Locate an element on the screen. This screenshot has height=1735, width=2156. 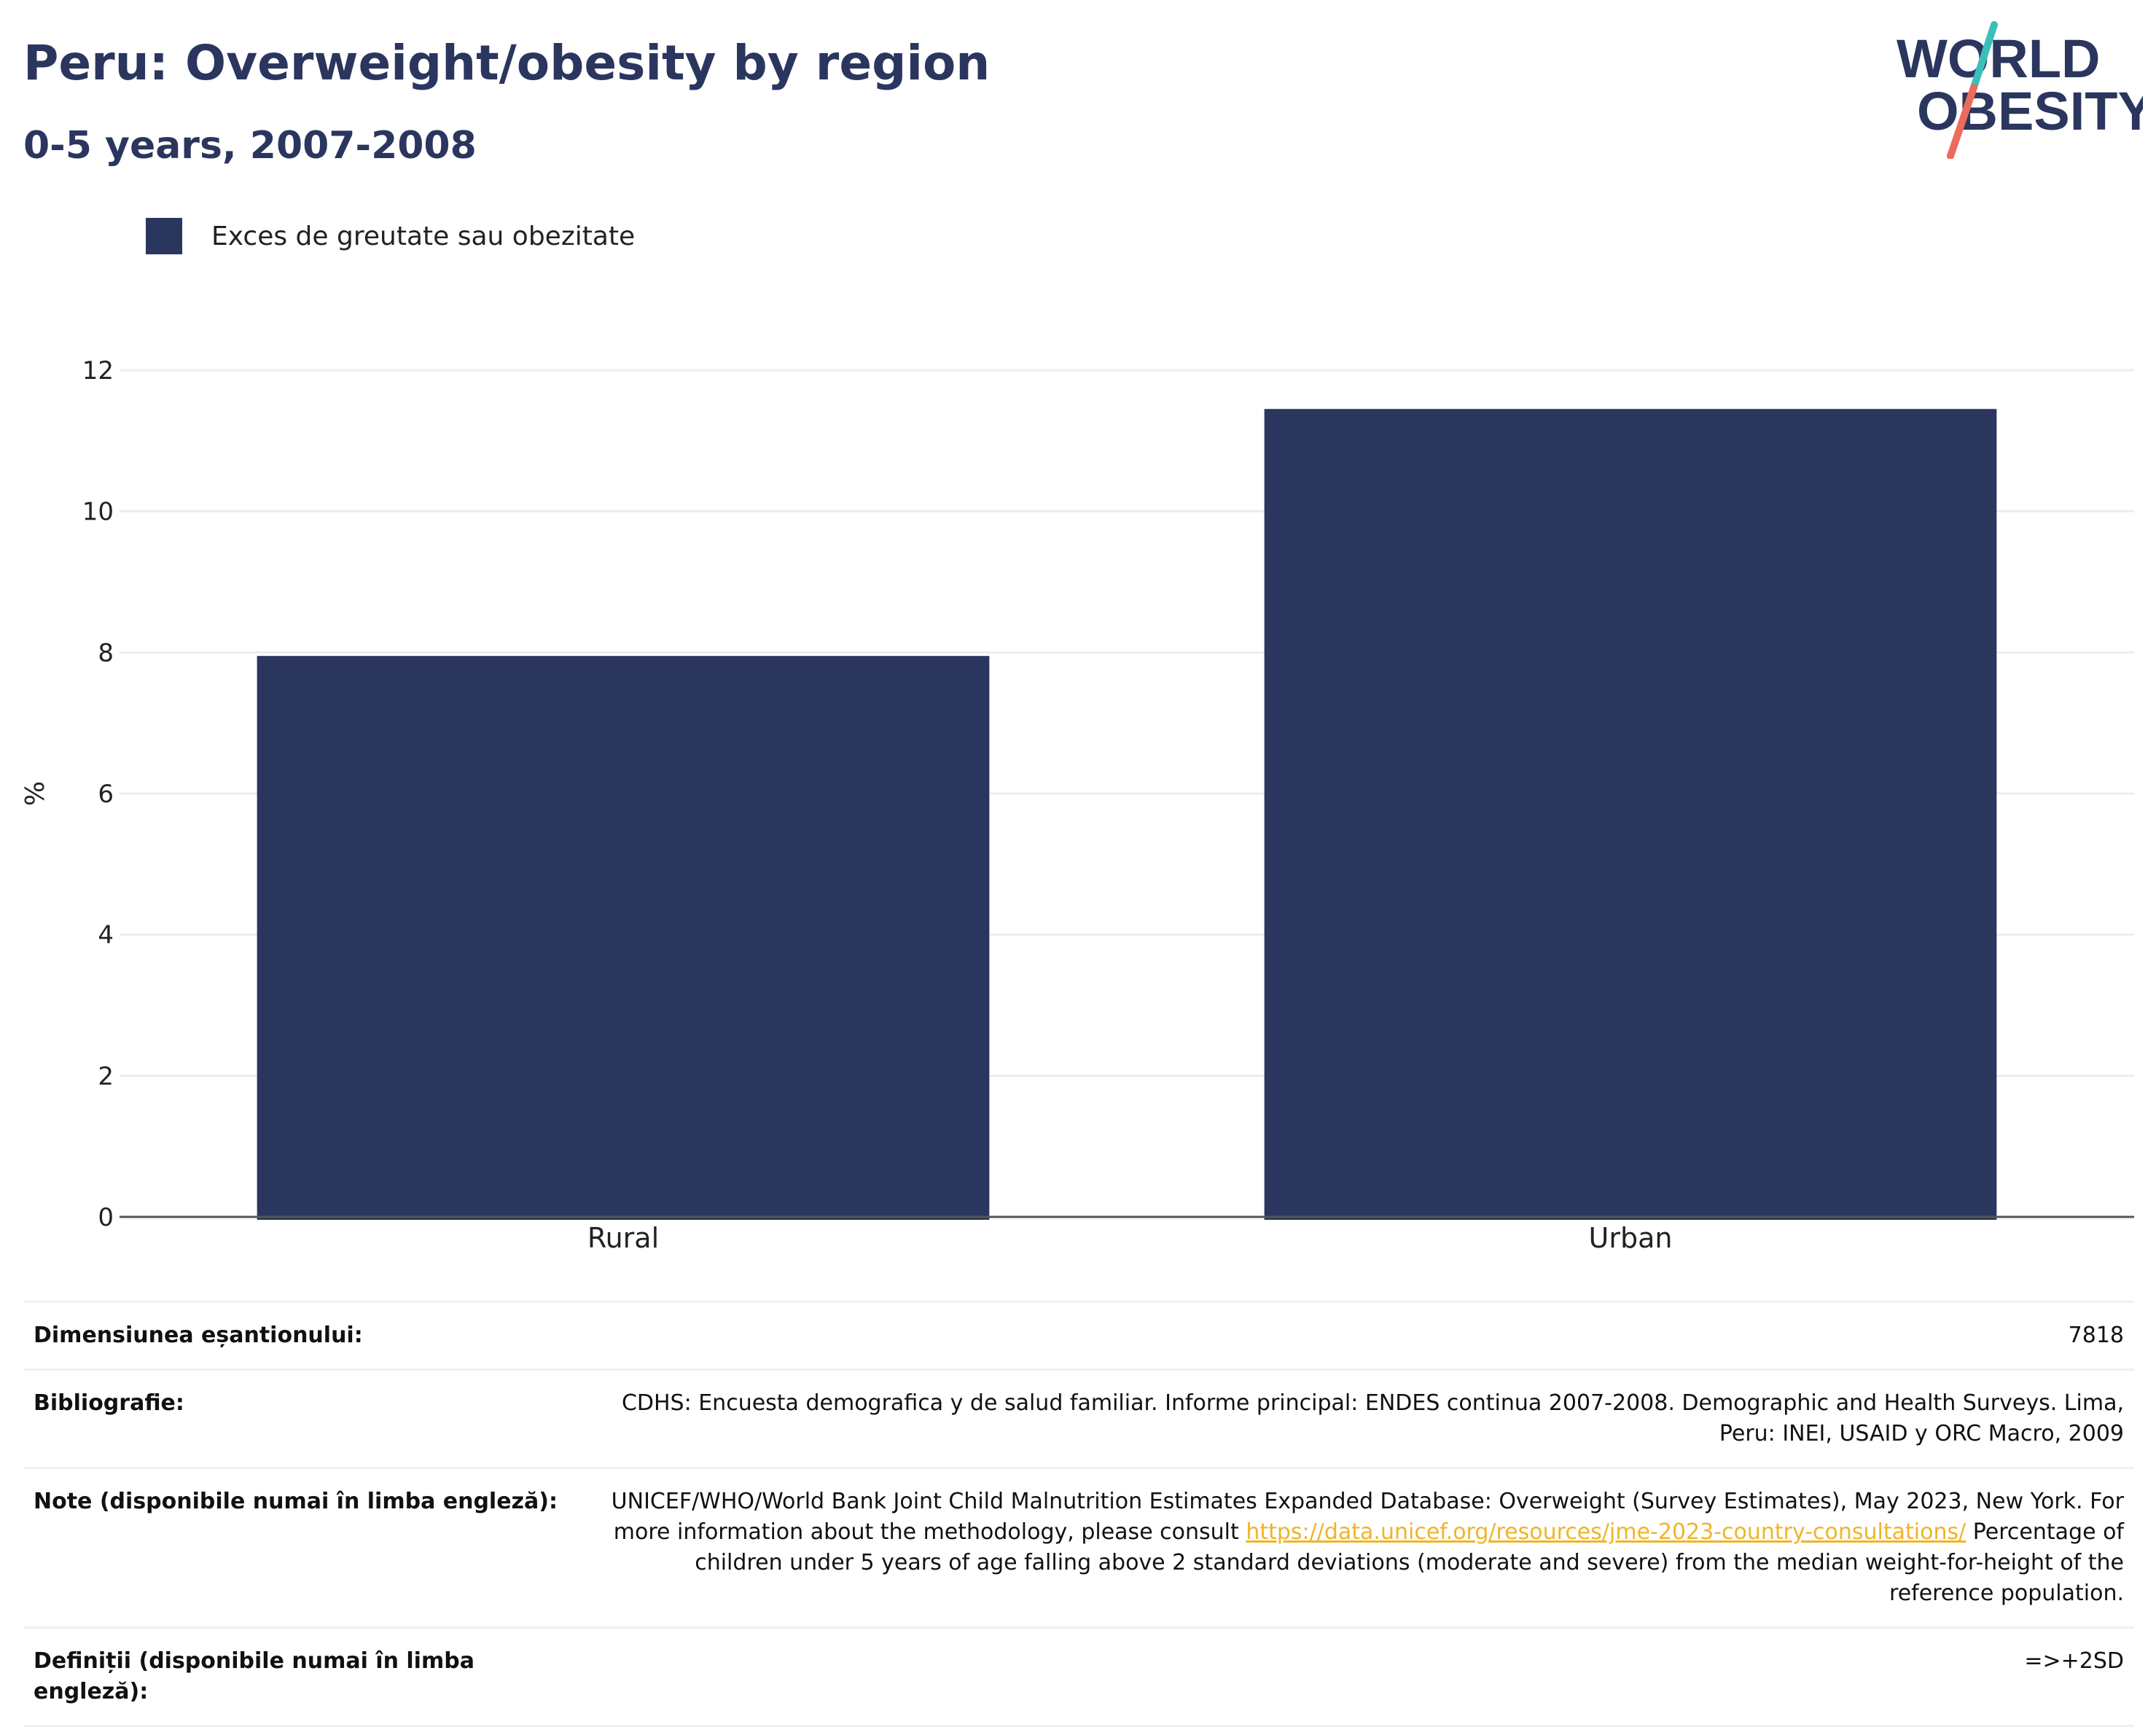
definitions-value: =>+2SD is located at coordinates (2074, 1661).